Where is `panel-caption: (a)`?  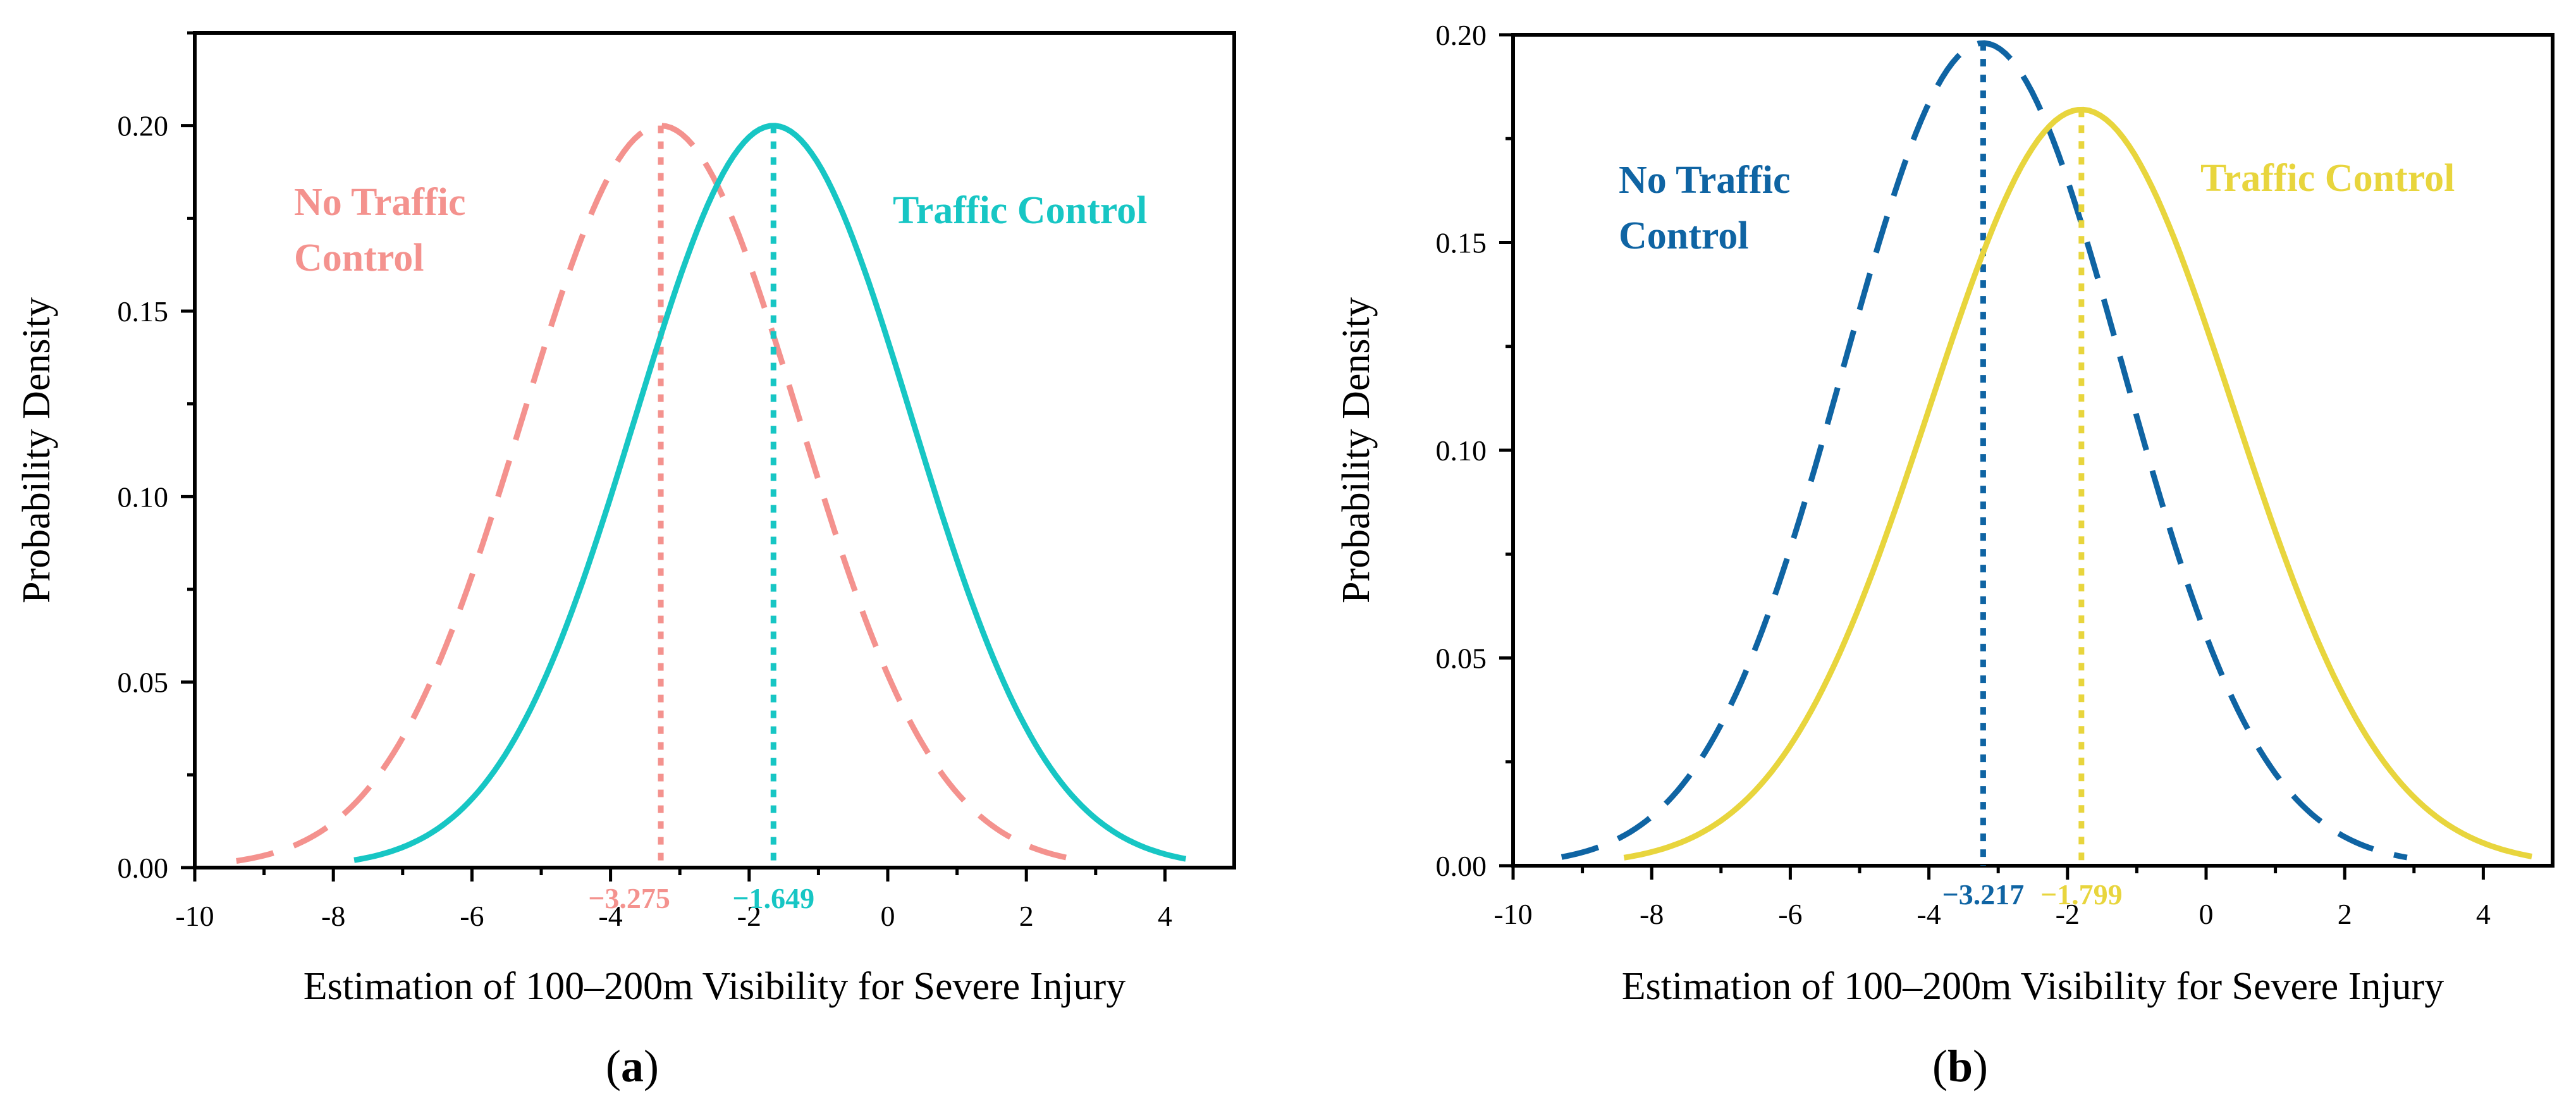
panel-caption: (a) is located at coordinates (632, 1066).